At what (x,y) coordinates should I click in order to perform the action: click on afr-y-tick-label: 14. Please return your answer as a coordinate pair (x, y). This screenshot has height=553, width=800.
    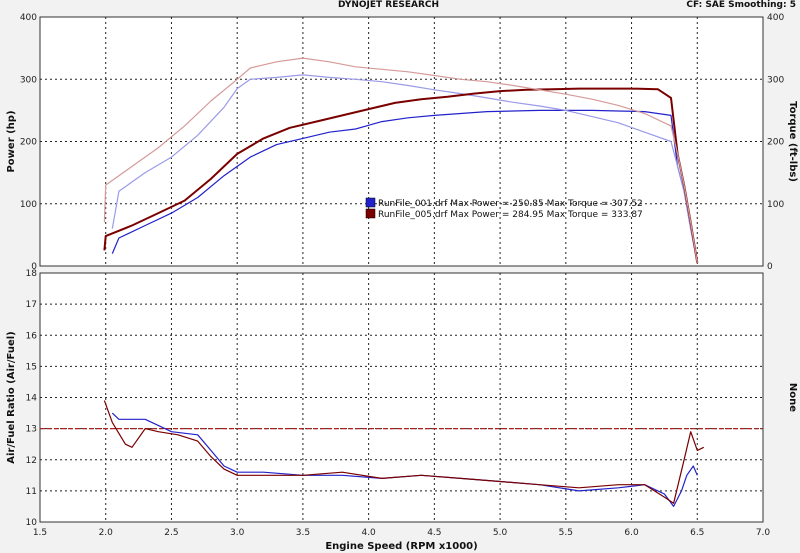
    Looking at the image, I should click on (32, 399).